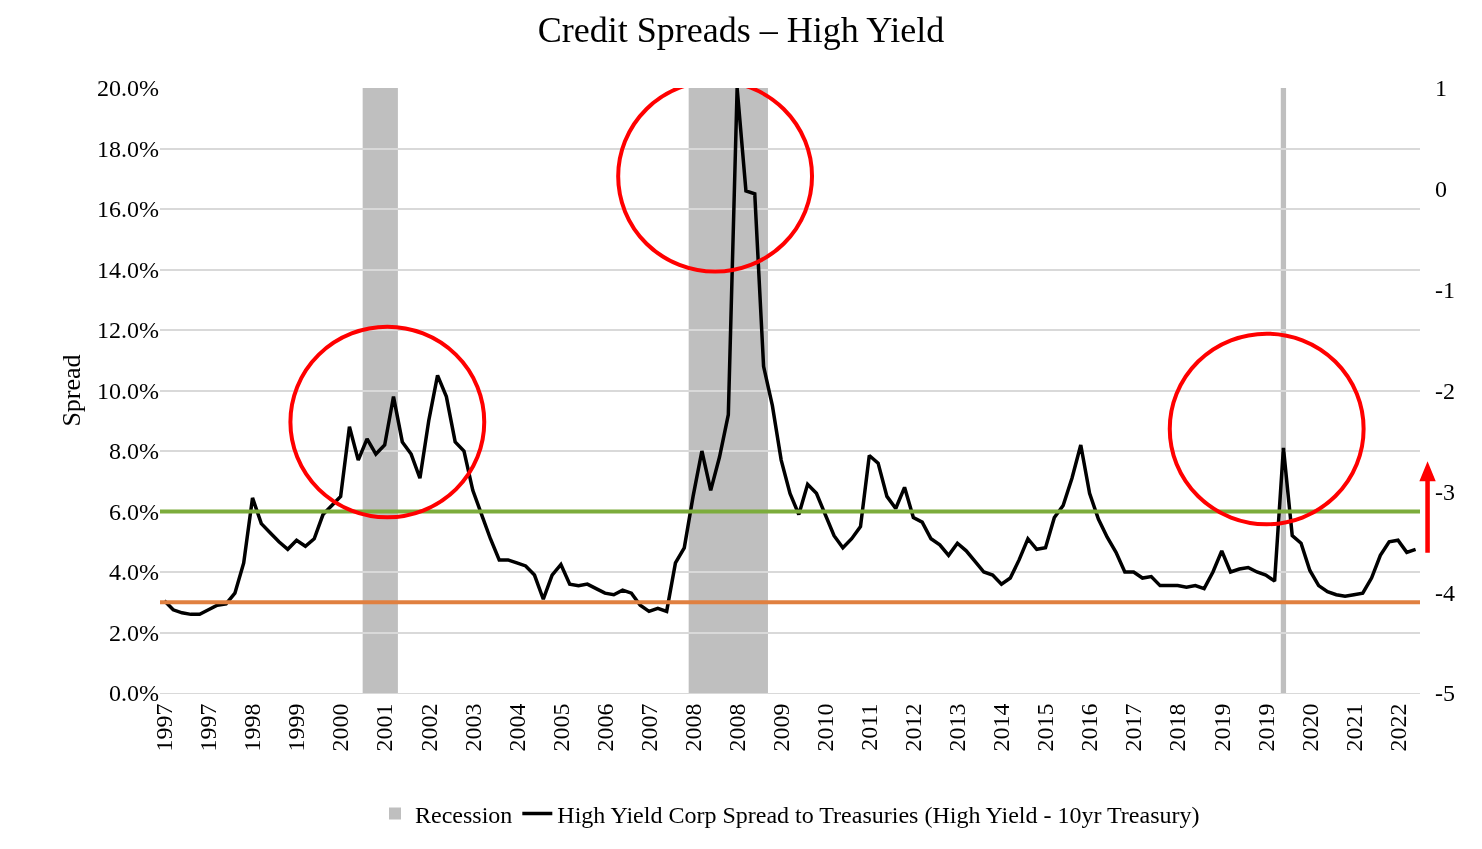 Image resolution: width=1482 pixels, height=849 pixels. I want to click on x-tick-label: 2011, so click(869, 727).